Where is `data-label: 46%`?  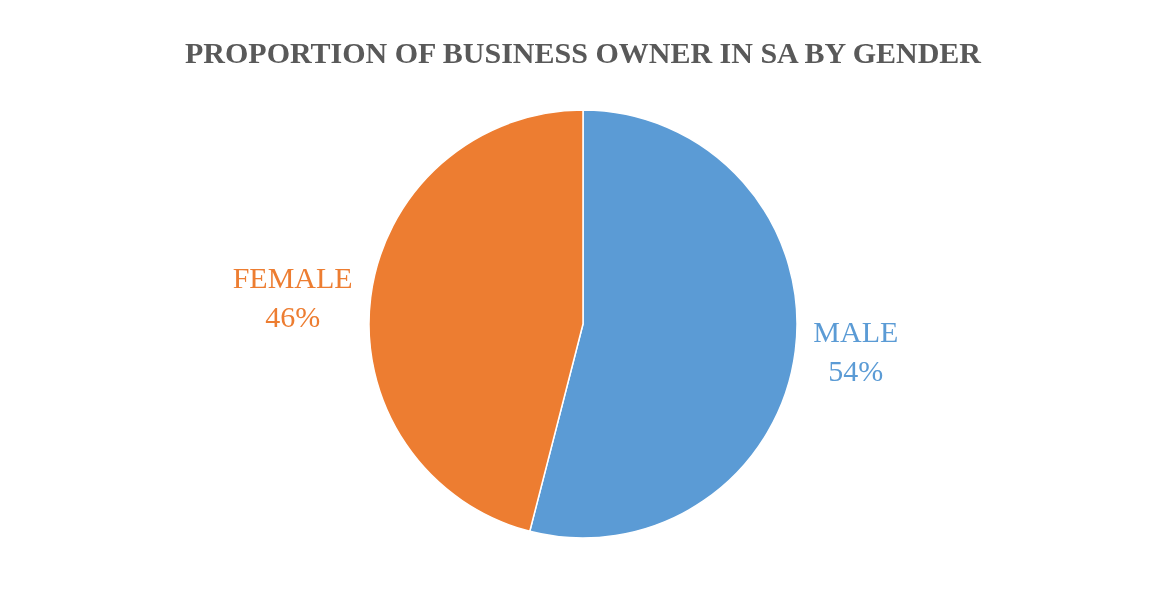 data-label: 46% is located at coordinates (293, 316).